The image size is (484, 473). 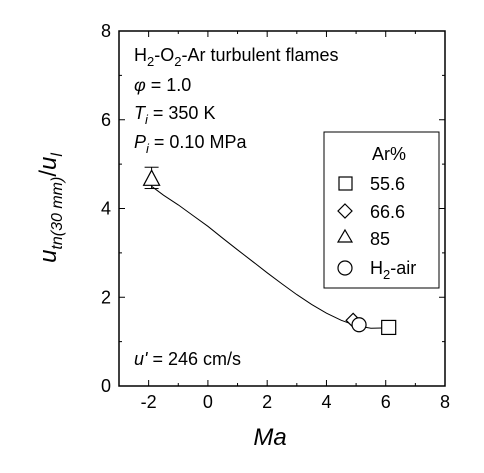 I want to click on annotation-ti: Ti = 350 K, so click(x=174, y=115).